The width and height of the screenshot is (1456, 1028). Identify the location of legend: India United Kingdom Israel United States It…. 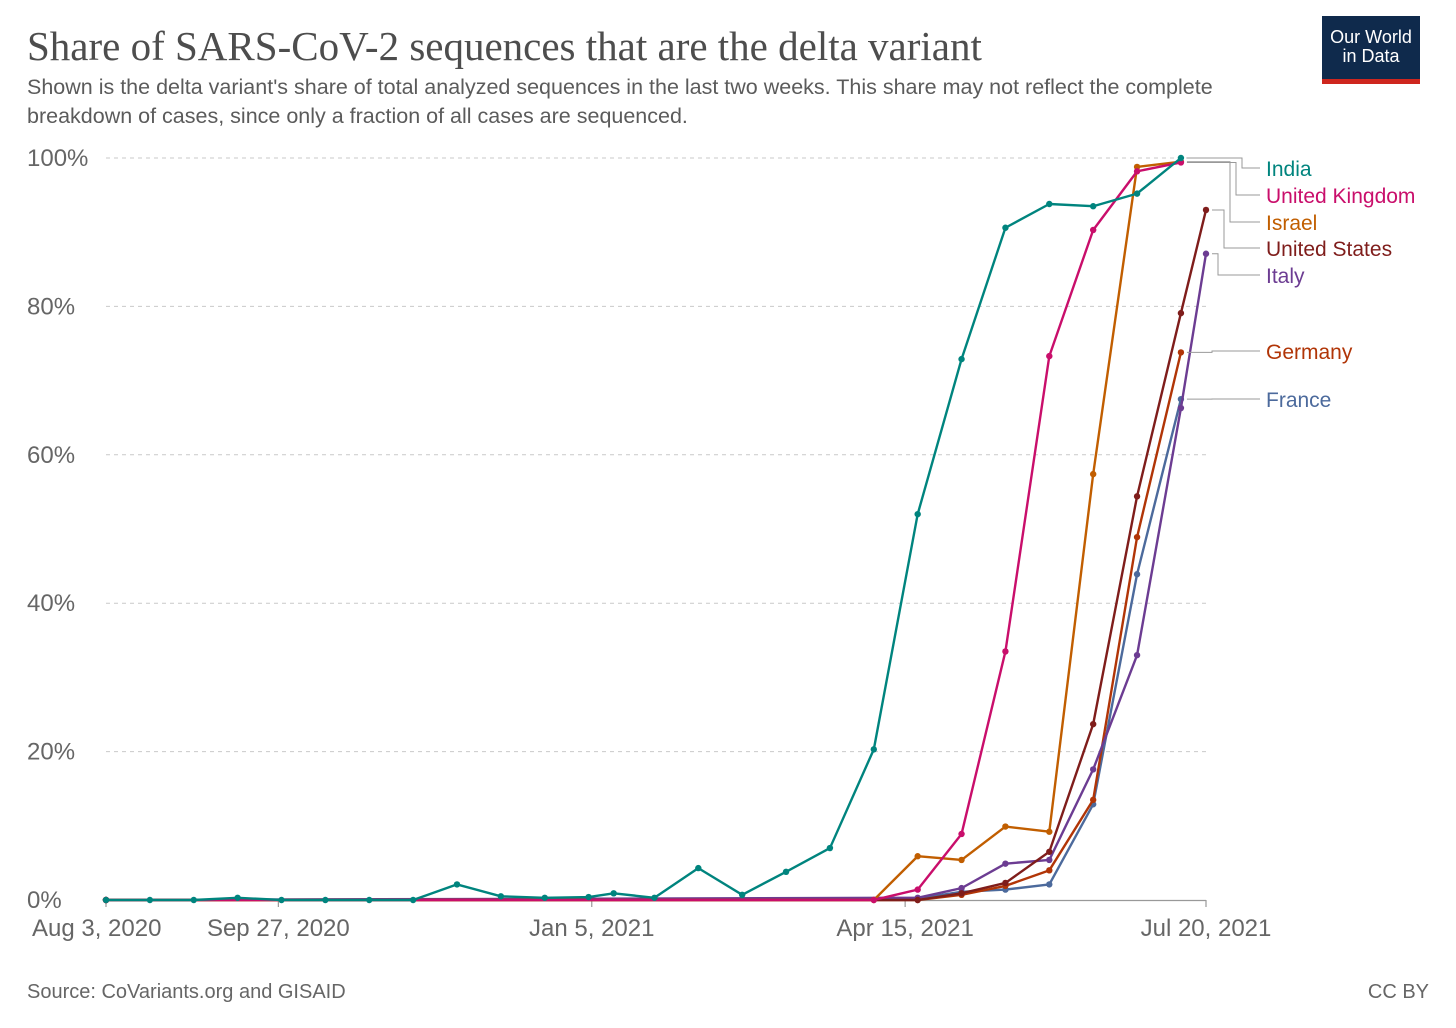
(1300, 284).